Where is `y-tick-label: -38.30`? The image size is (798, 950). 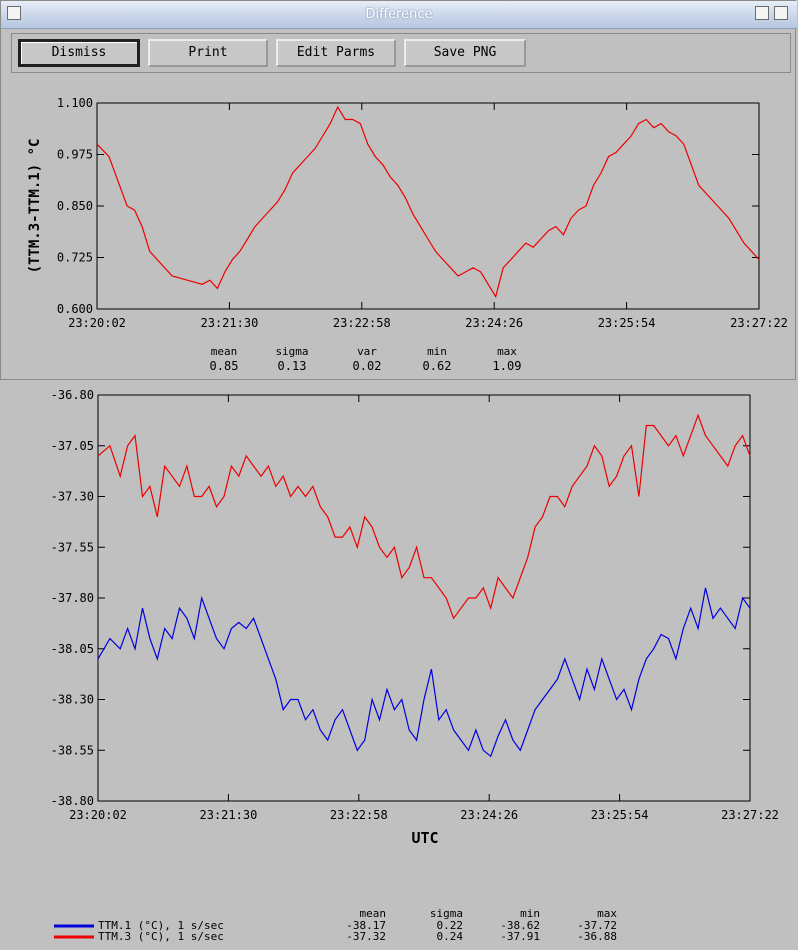 y-tick-label: -38.30 is located at coordinates (72, 700).